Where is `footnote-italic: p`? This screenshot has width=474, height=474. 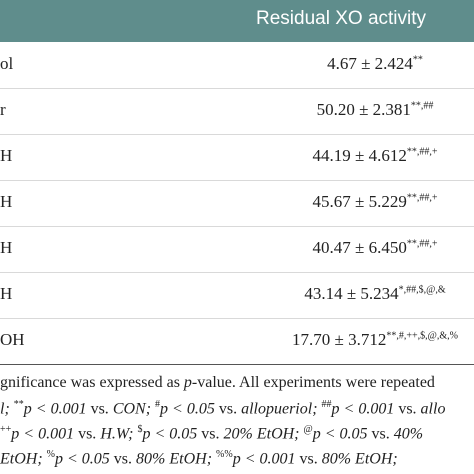 footnote-italic: p is located at coordinates (187, 382).